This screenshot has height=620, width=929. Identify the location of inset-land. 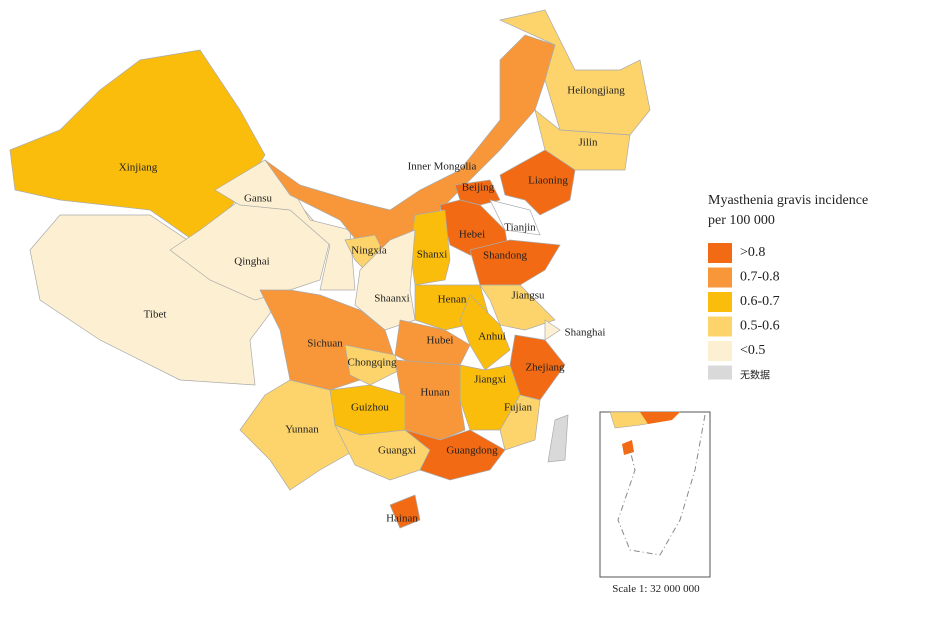
(660, 418).